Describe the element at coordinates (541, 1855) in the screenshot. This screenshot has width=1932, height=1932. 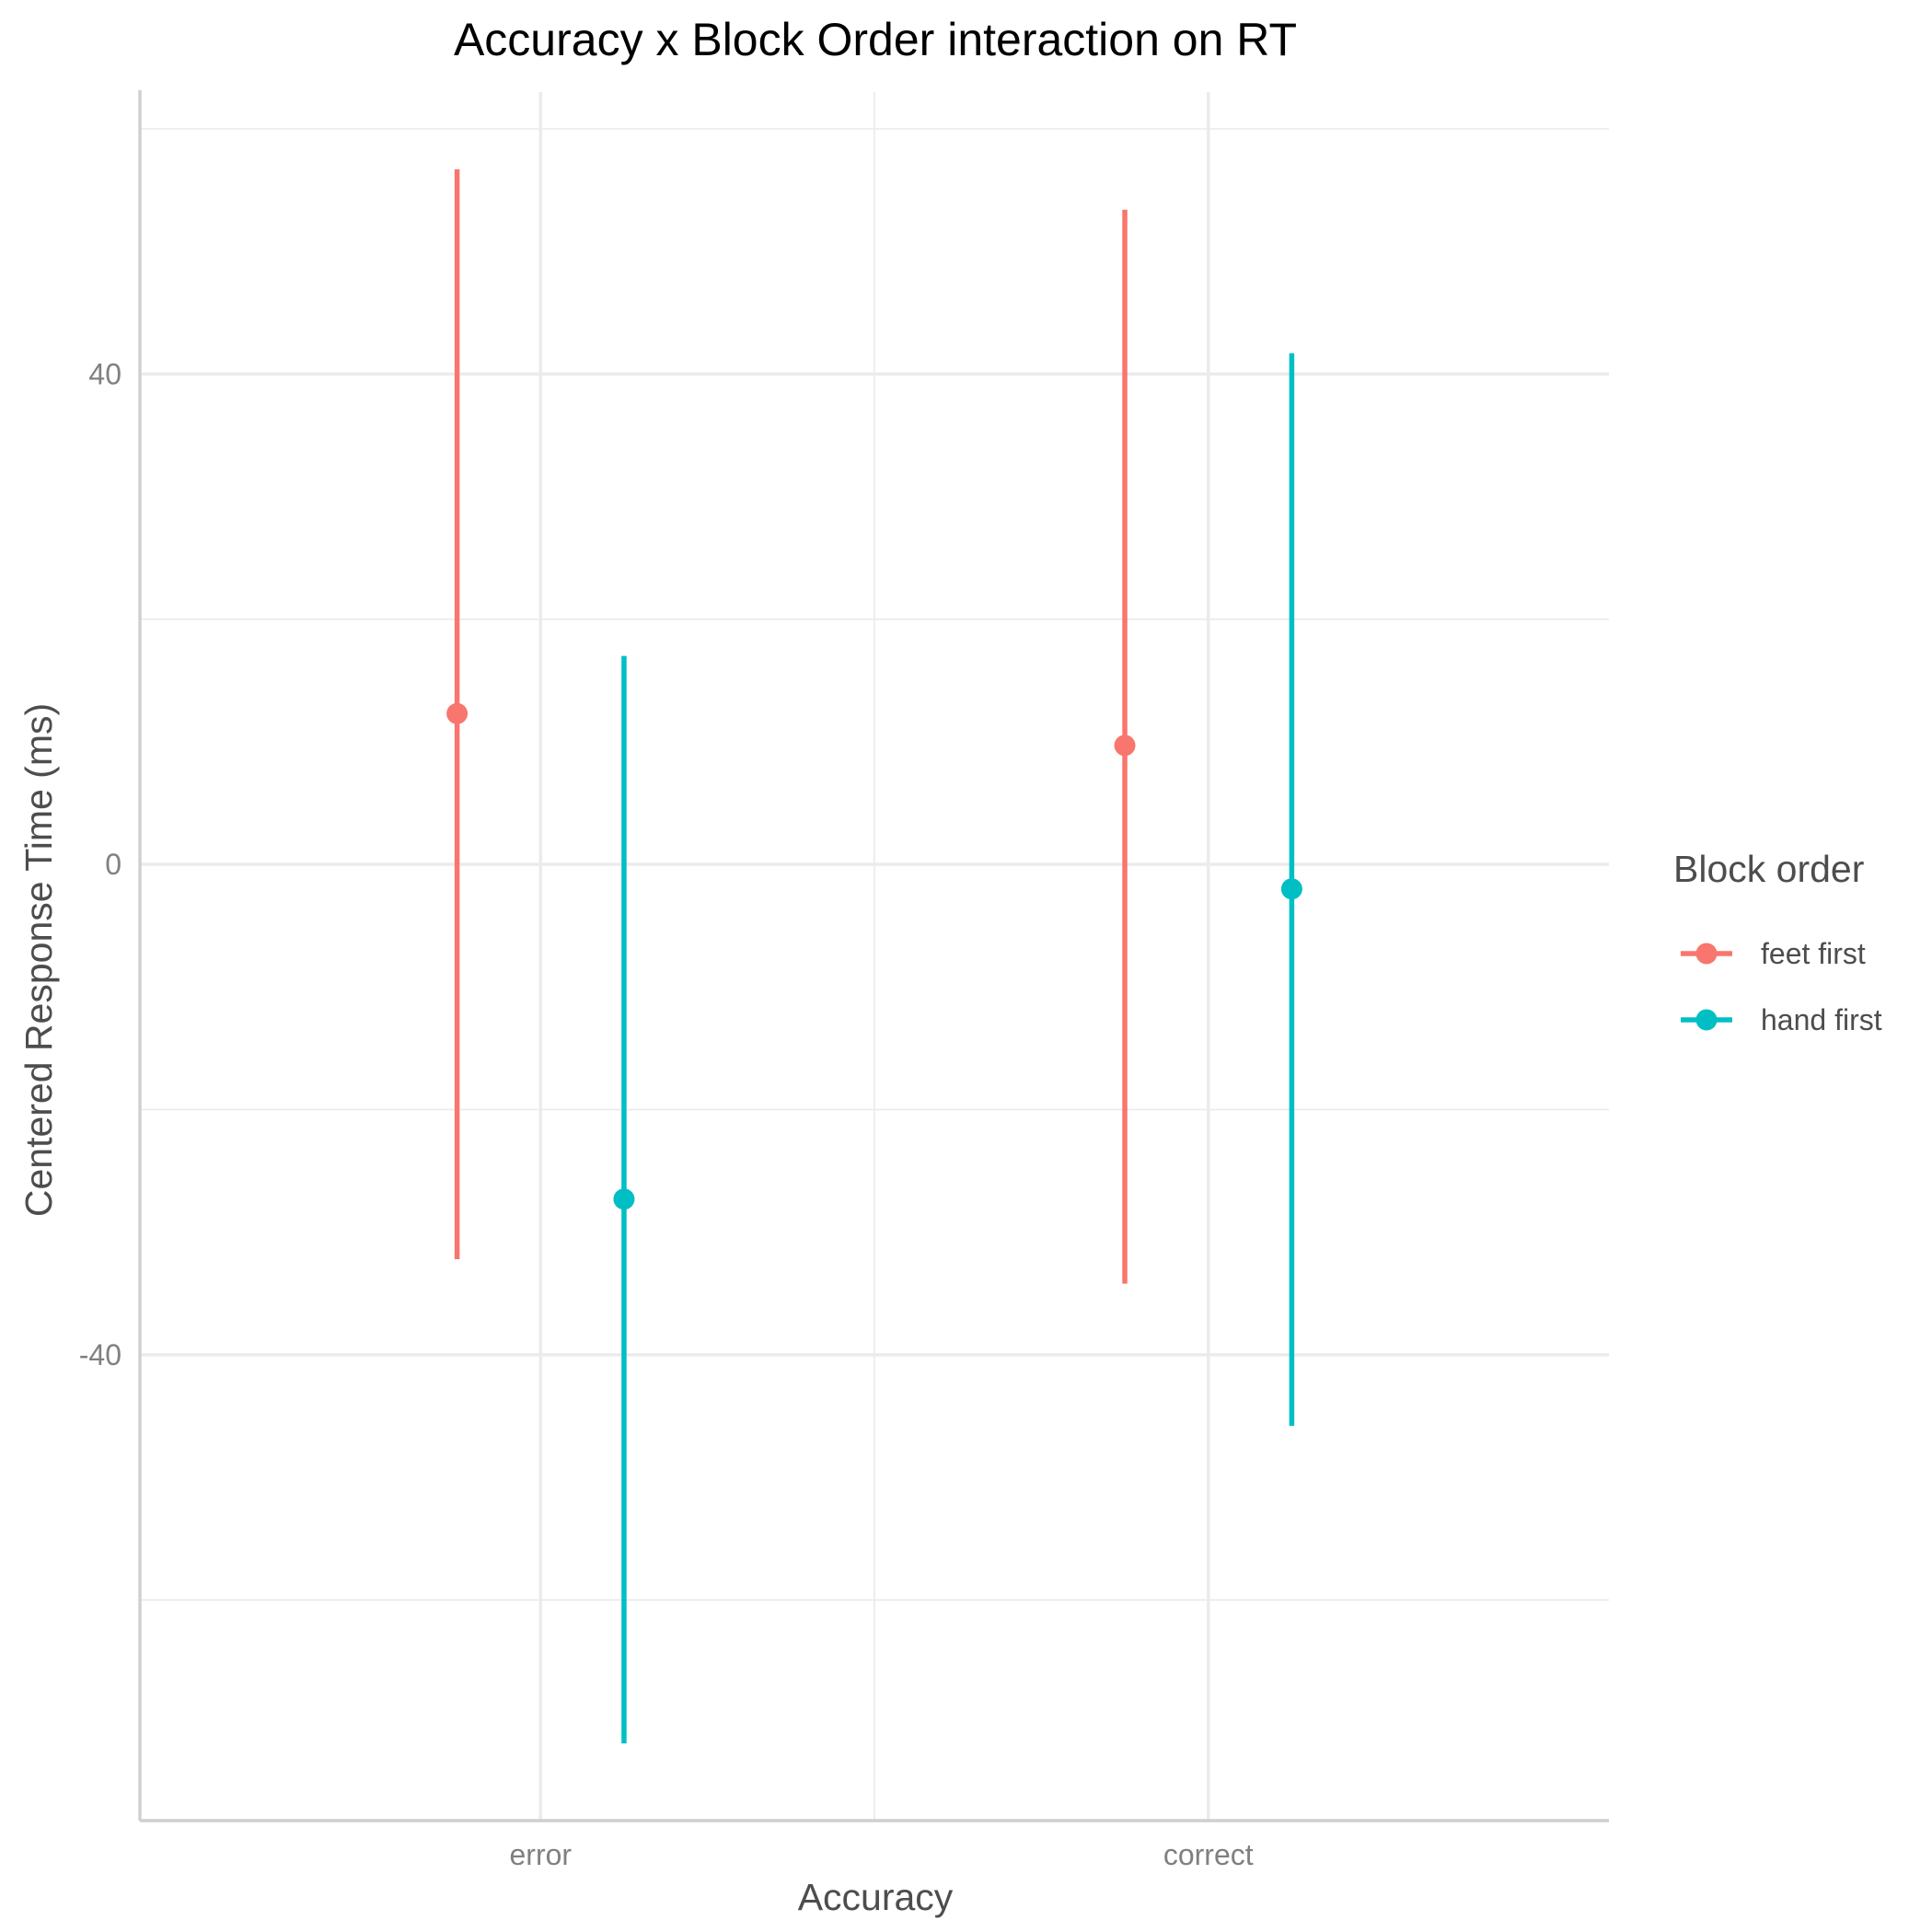
I see `x-tick-label: error` at that location.